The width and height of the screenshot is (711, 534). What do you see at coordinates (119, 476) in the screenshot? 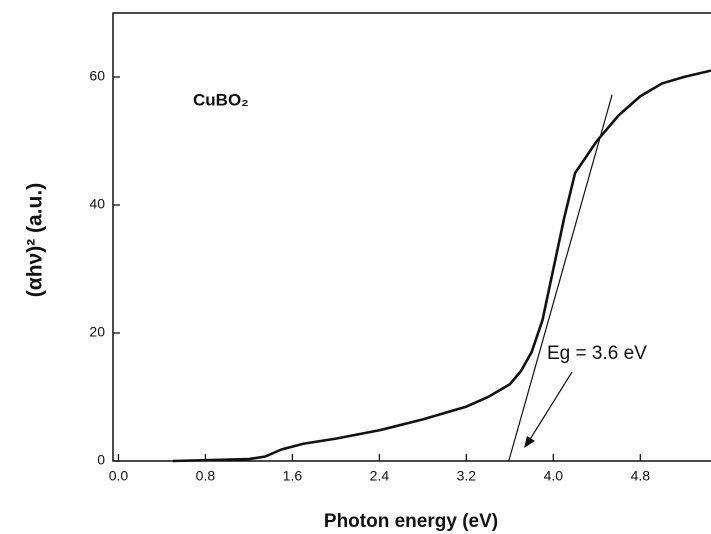
I see `x-tick-label: 0.0` at bounding box center [119, 476].